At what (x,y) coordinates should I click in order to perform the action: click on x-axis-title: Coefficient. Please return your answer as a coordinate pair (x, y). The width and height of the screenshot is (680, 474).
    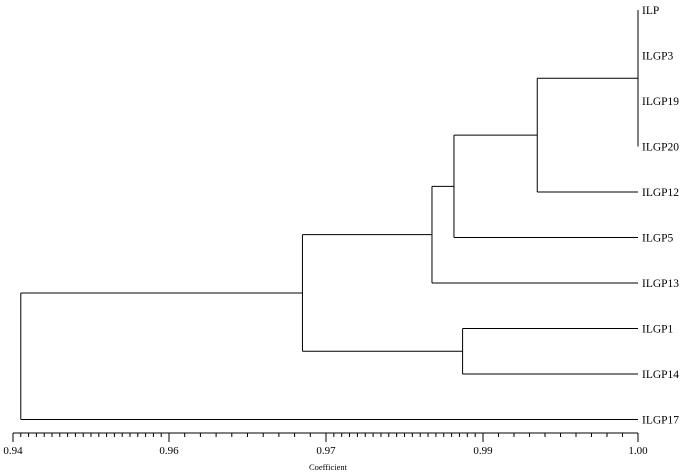
    Looking at the image, I should click on (328, 467).